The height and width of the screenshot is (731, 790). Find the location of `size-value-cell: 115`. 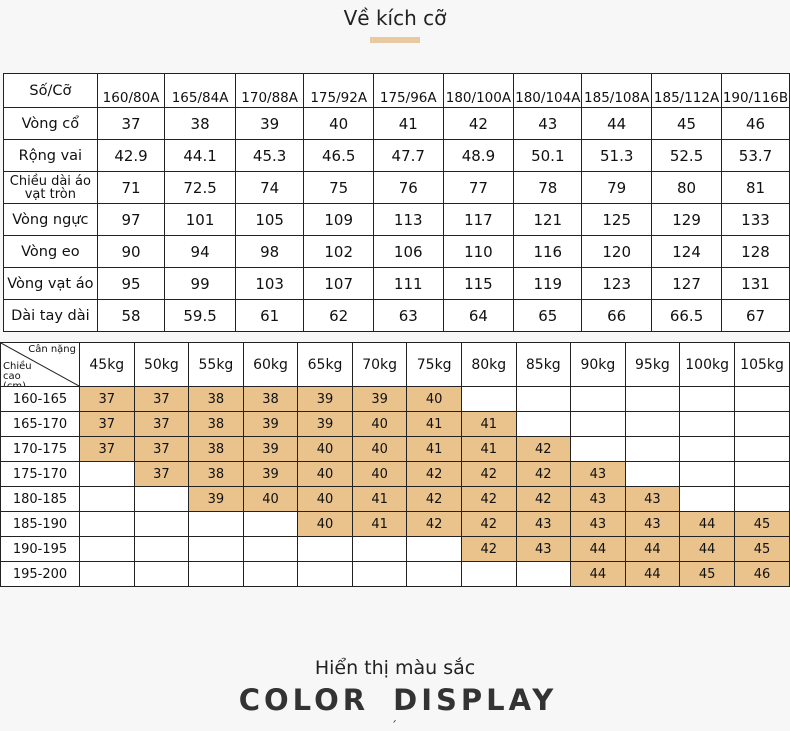

size-value-cell: 115 is located at coordinates (478, 283).